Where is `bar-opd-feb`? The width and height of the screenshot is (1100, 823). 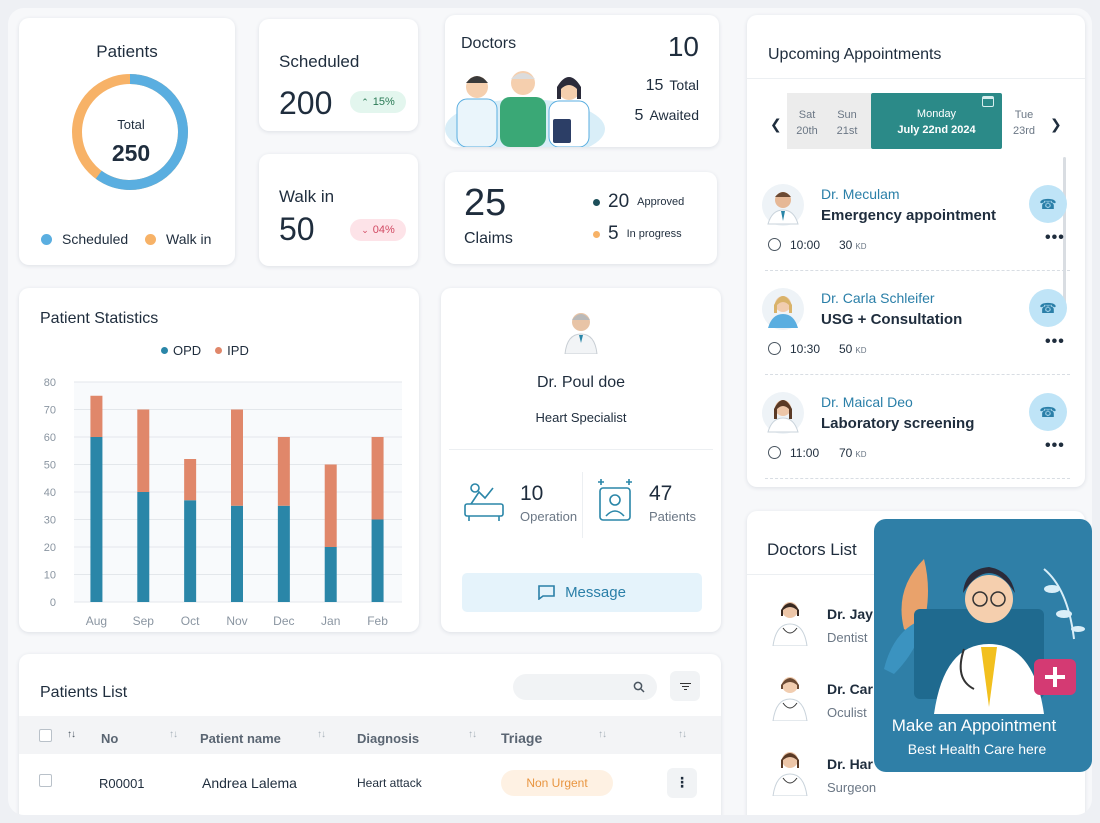
bar-opd-feb is located at coordinates (377, 560).